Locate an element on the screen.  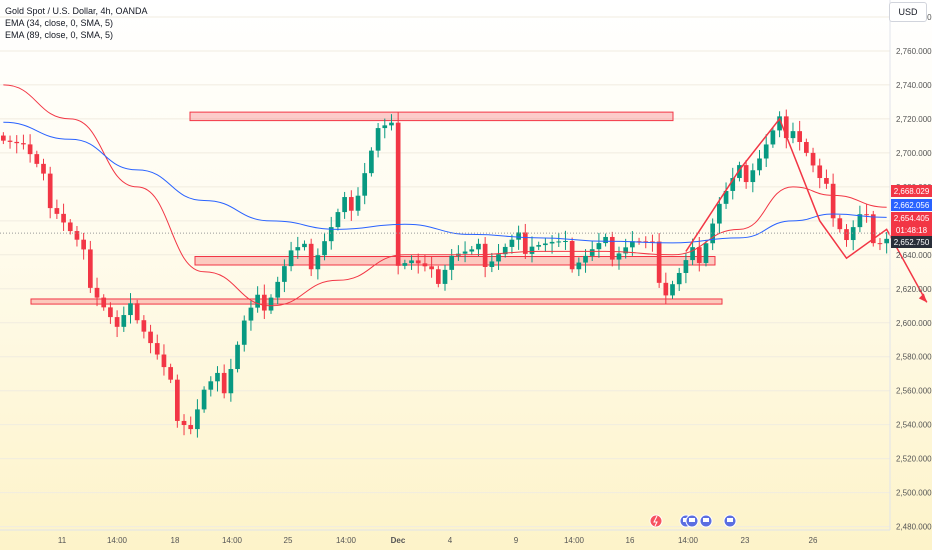
time-tick-label: 9 is located at coordinates (516, 540).